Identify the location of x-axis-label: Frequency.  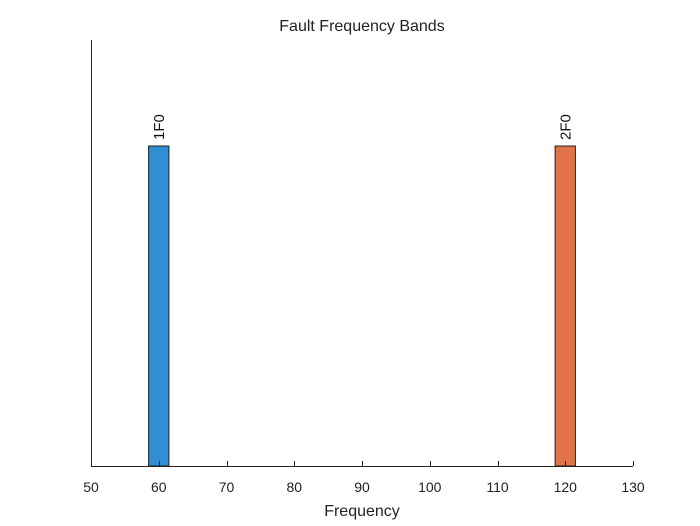
(362, 511).